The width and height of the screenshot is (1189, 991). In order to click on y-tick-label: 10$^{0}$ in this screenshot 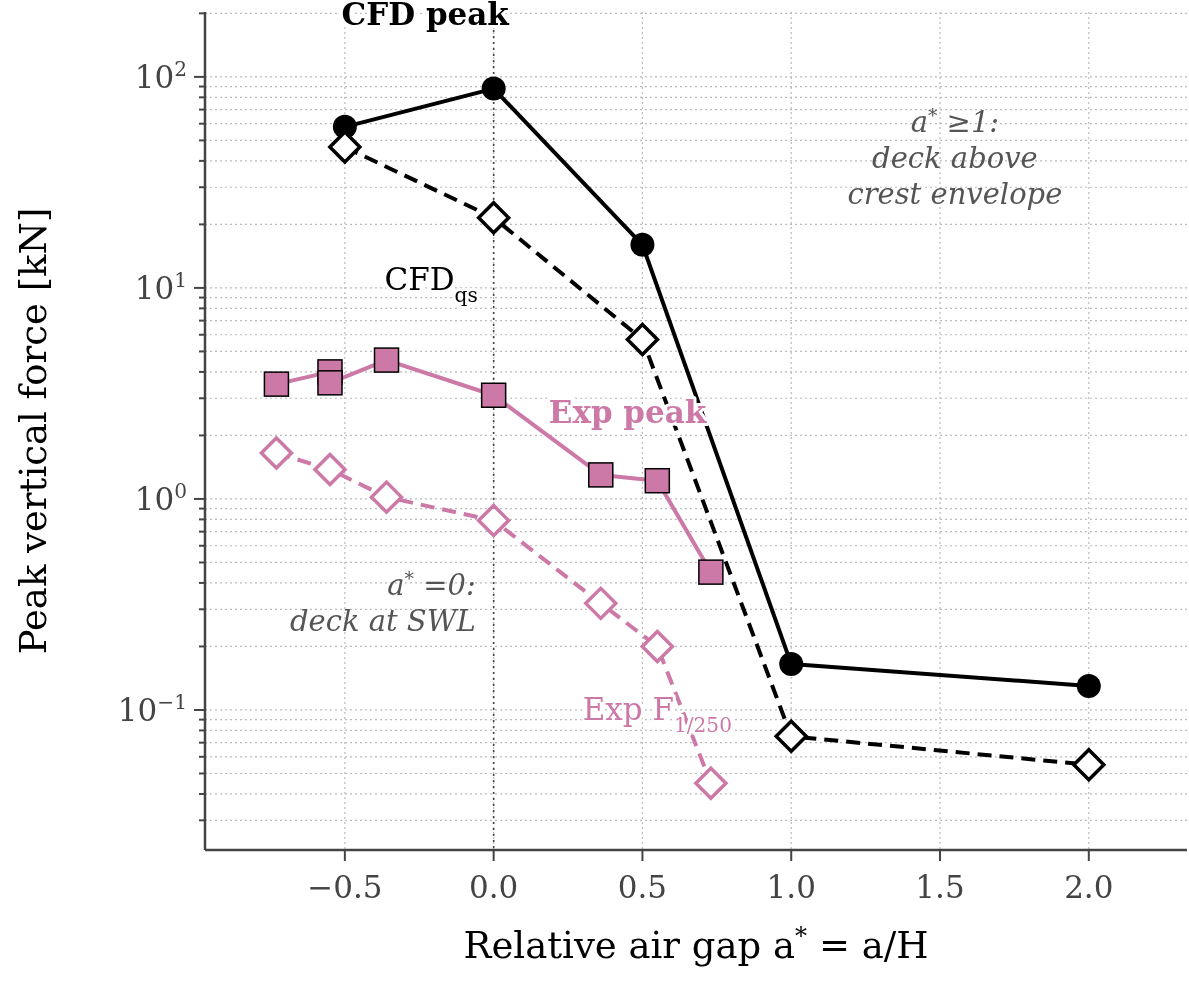, I will do `click(160, 497)`.